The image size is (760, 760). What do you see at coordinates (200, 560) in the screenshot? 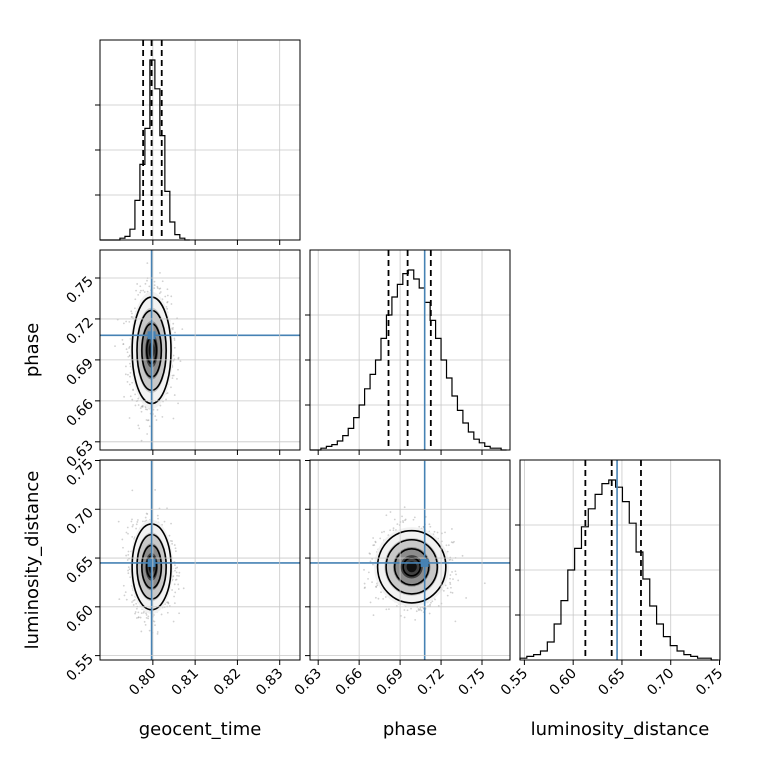
I see `panel-2d-geocent_time-luminosity_distance` at bounding box center [200, 560].